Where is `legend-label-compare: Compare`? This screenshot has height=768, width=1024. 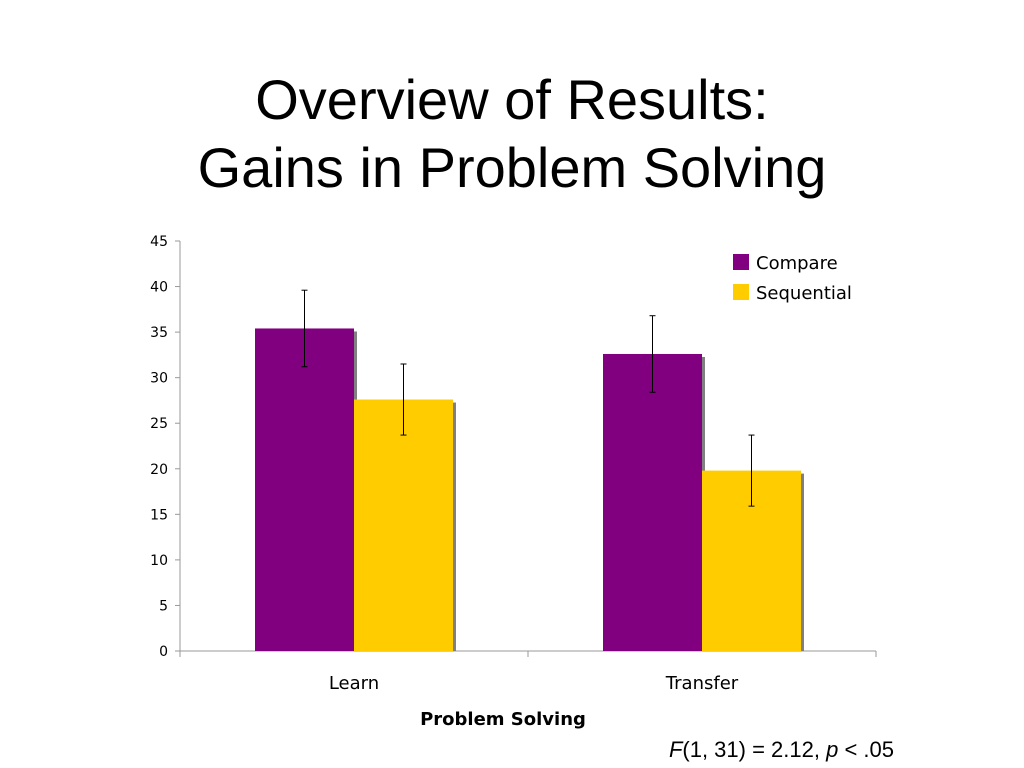 legend-label-compare: Compare is located at coordinates (797, 263).